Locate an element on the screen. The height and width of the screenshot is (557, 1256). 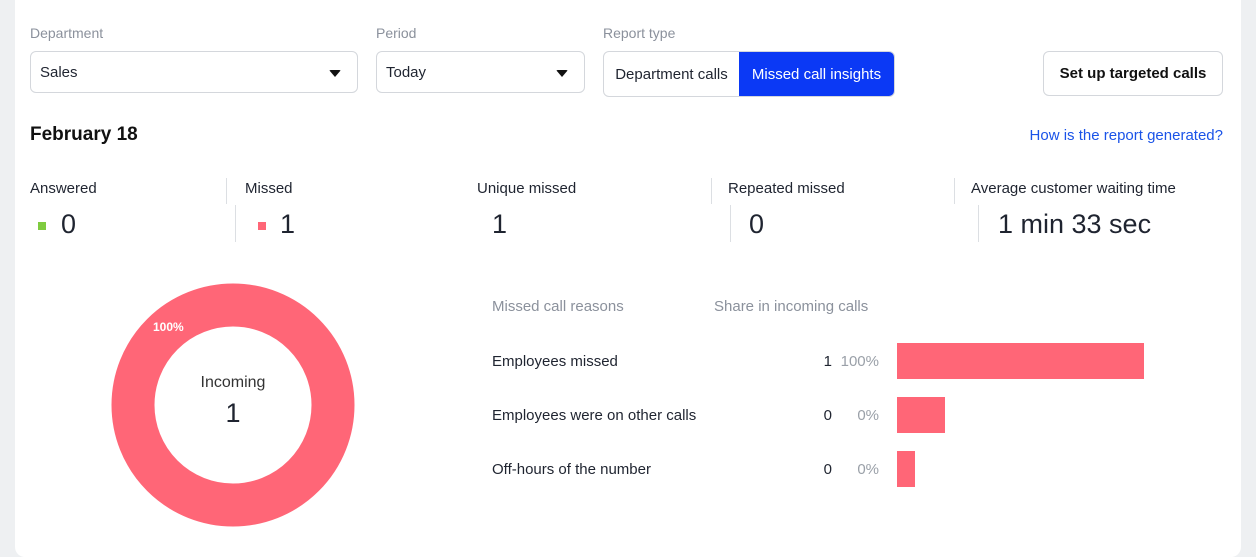
department-value: Sales is located at coordinates (59, 72).